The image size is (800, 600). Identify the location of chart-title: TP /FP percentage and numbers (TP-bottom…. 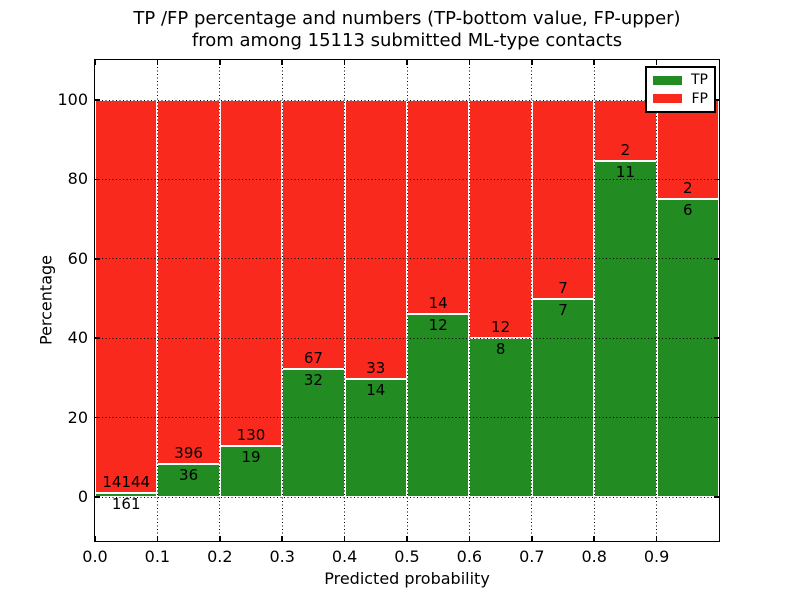
(407, 30).